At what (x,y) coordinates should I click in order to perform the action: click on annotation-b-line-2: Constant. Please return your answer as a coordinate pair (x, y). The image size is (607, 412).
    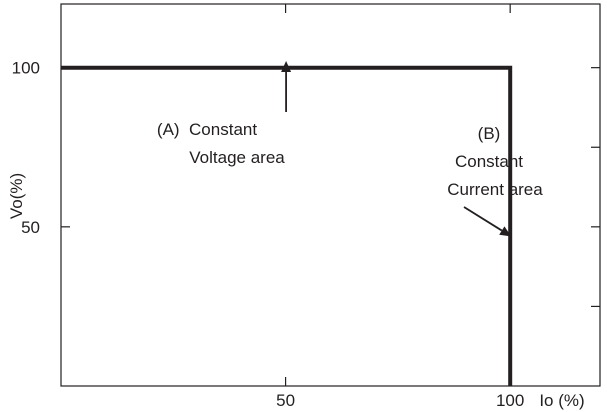
    Looking at the image, I should click on (489, 161).